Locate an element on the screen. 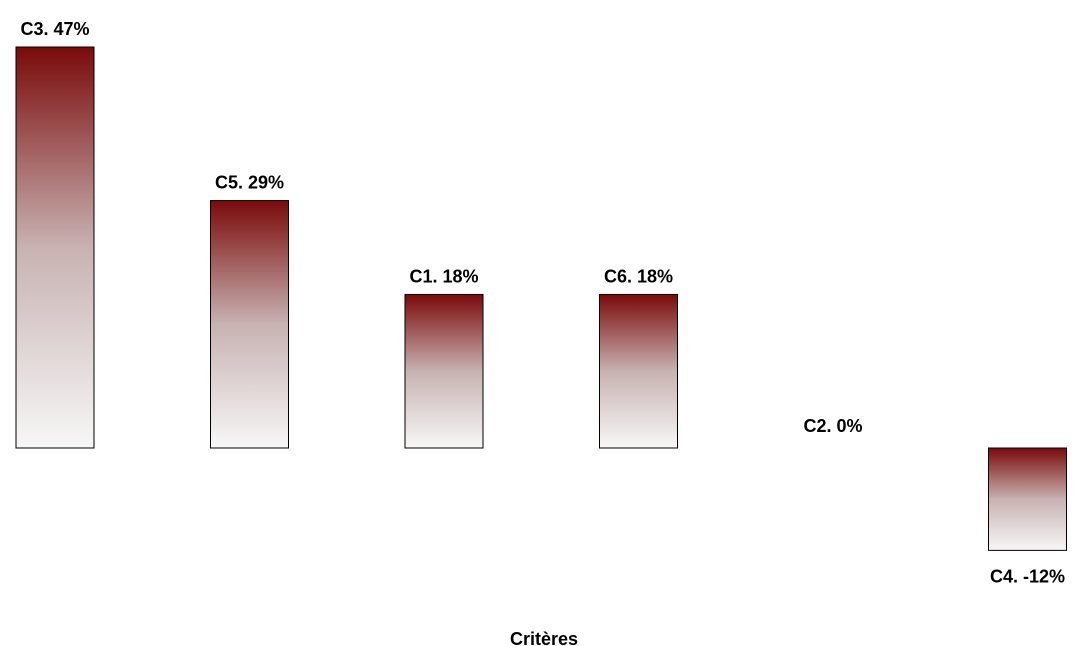 The height and width of the screenshot is (646, 1080). data-label-c3: C3. 47% is located at coordinates (54, 29).